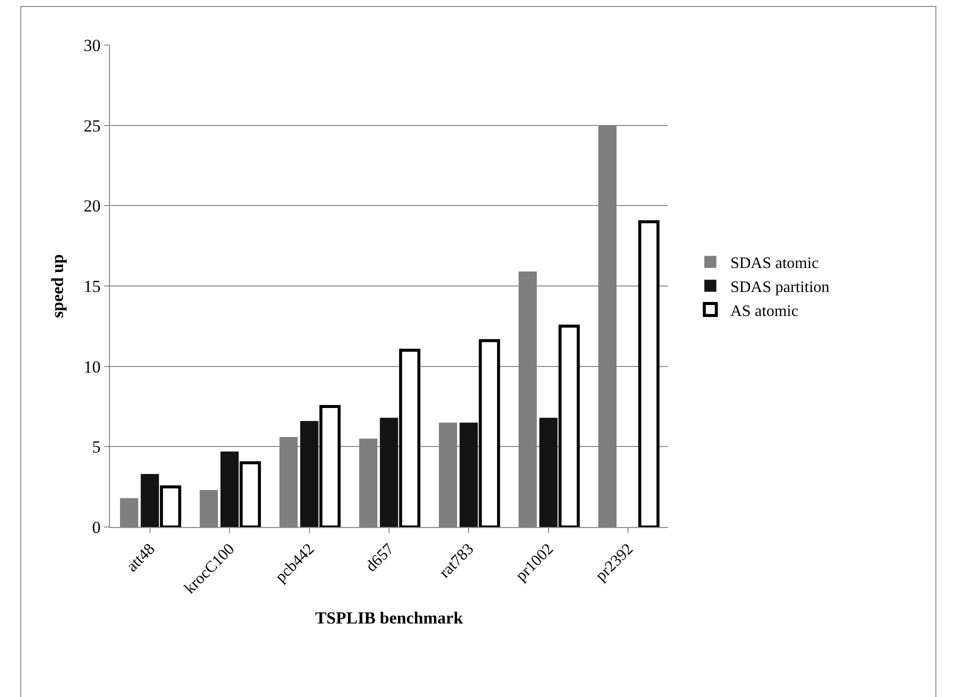  I want to click on y-tick-label: 20, so click(92, 206).